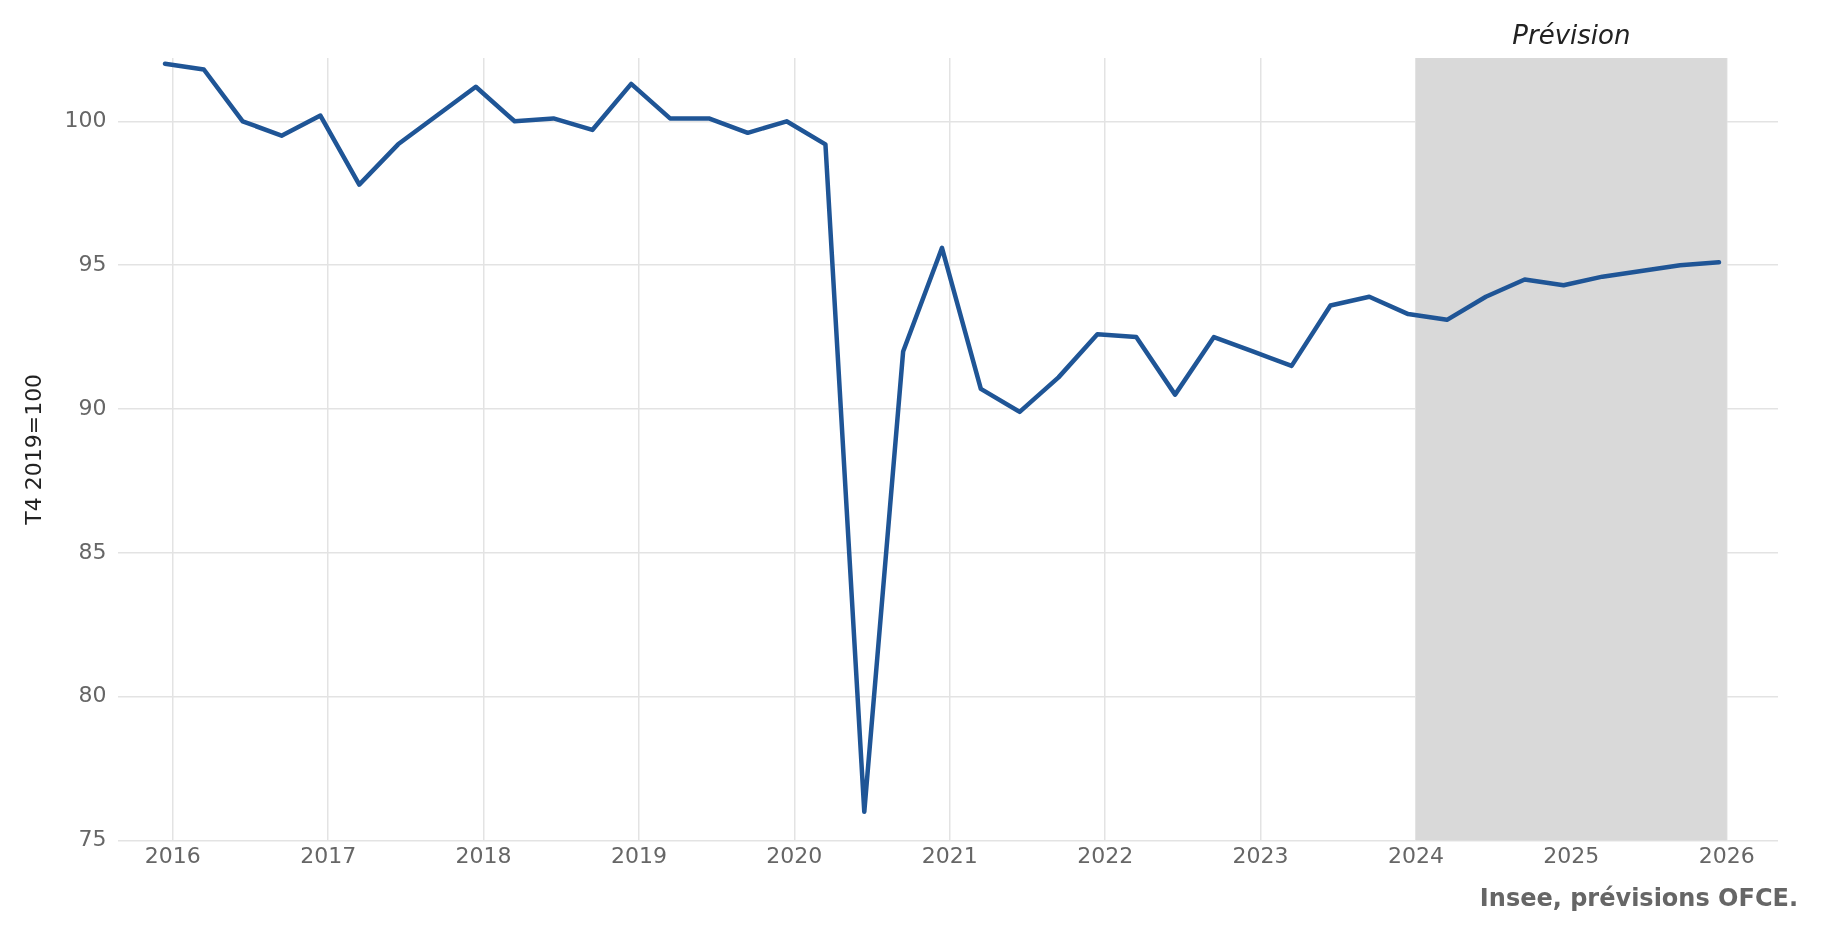  Describe the element at coordinates (92, 695) in the screenshot. I see `y-tick-label: 80` at that location.